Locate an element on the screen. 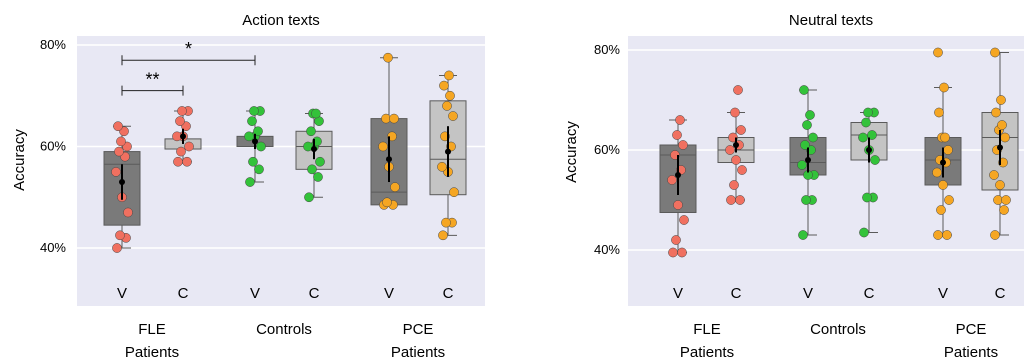  y-tick-labels: 40% 60% 80% is located at coordinates (607, 149).